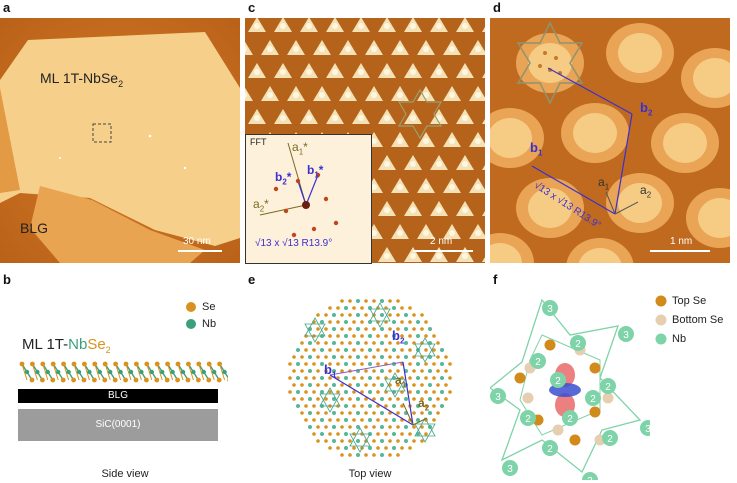 The height and width of the screenshot is (483, 737). What do you see at coordinates (301, 152) in the screenshot?
I see `fft-a1-sub: 1` at bounding box center [301, 152].